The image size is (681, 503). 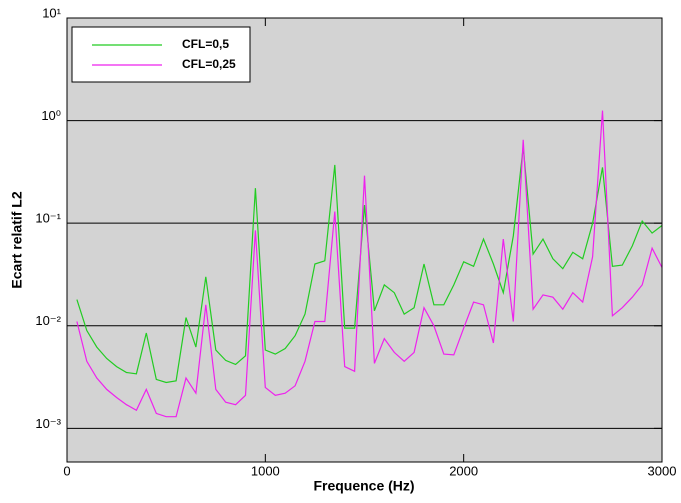 What do you see at coordinates (662, 470) in the screenshot?
I see `x-tick-label: 3000` at bounding box center [662, 470].